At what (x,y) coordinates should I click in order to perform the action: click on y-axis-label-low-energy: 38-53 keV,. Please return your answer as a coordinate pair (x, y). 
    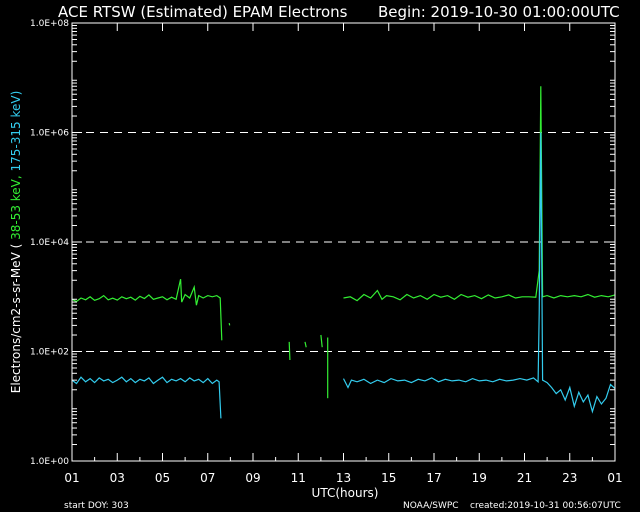
    Looking at the image, I should click on (16, 209).